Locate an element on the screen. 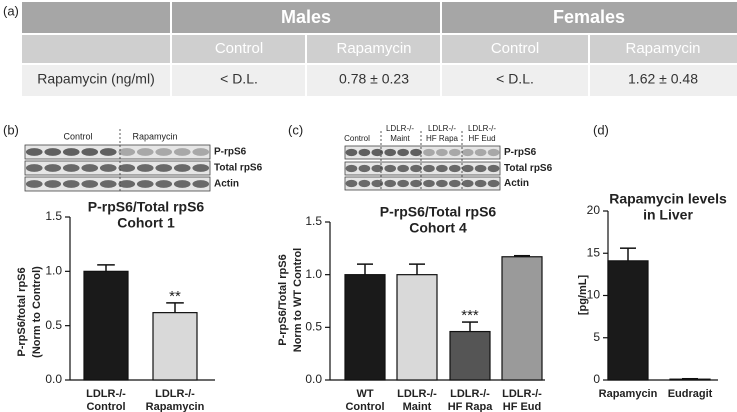 The height and width of the screenshot is (412, 737). panel-label: (c) is located at coordinates (295, 129).